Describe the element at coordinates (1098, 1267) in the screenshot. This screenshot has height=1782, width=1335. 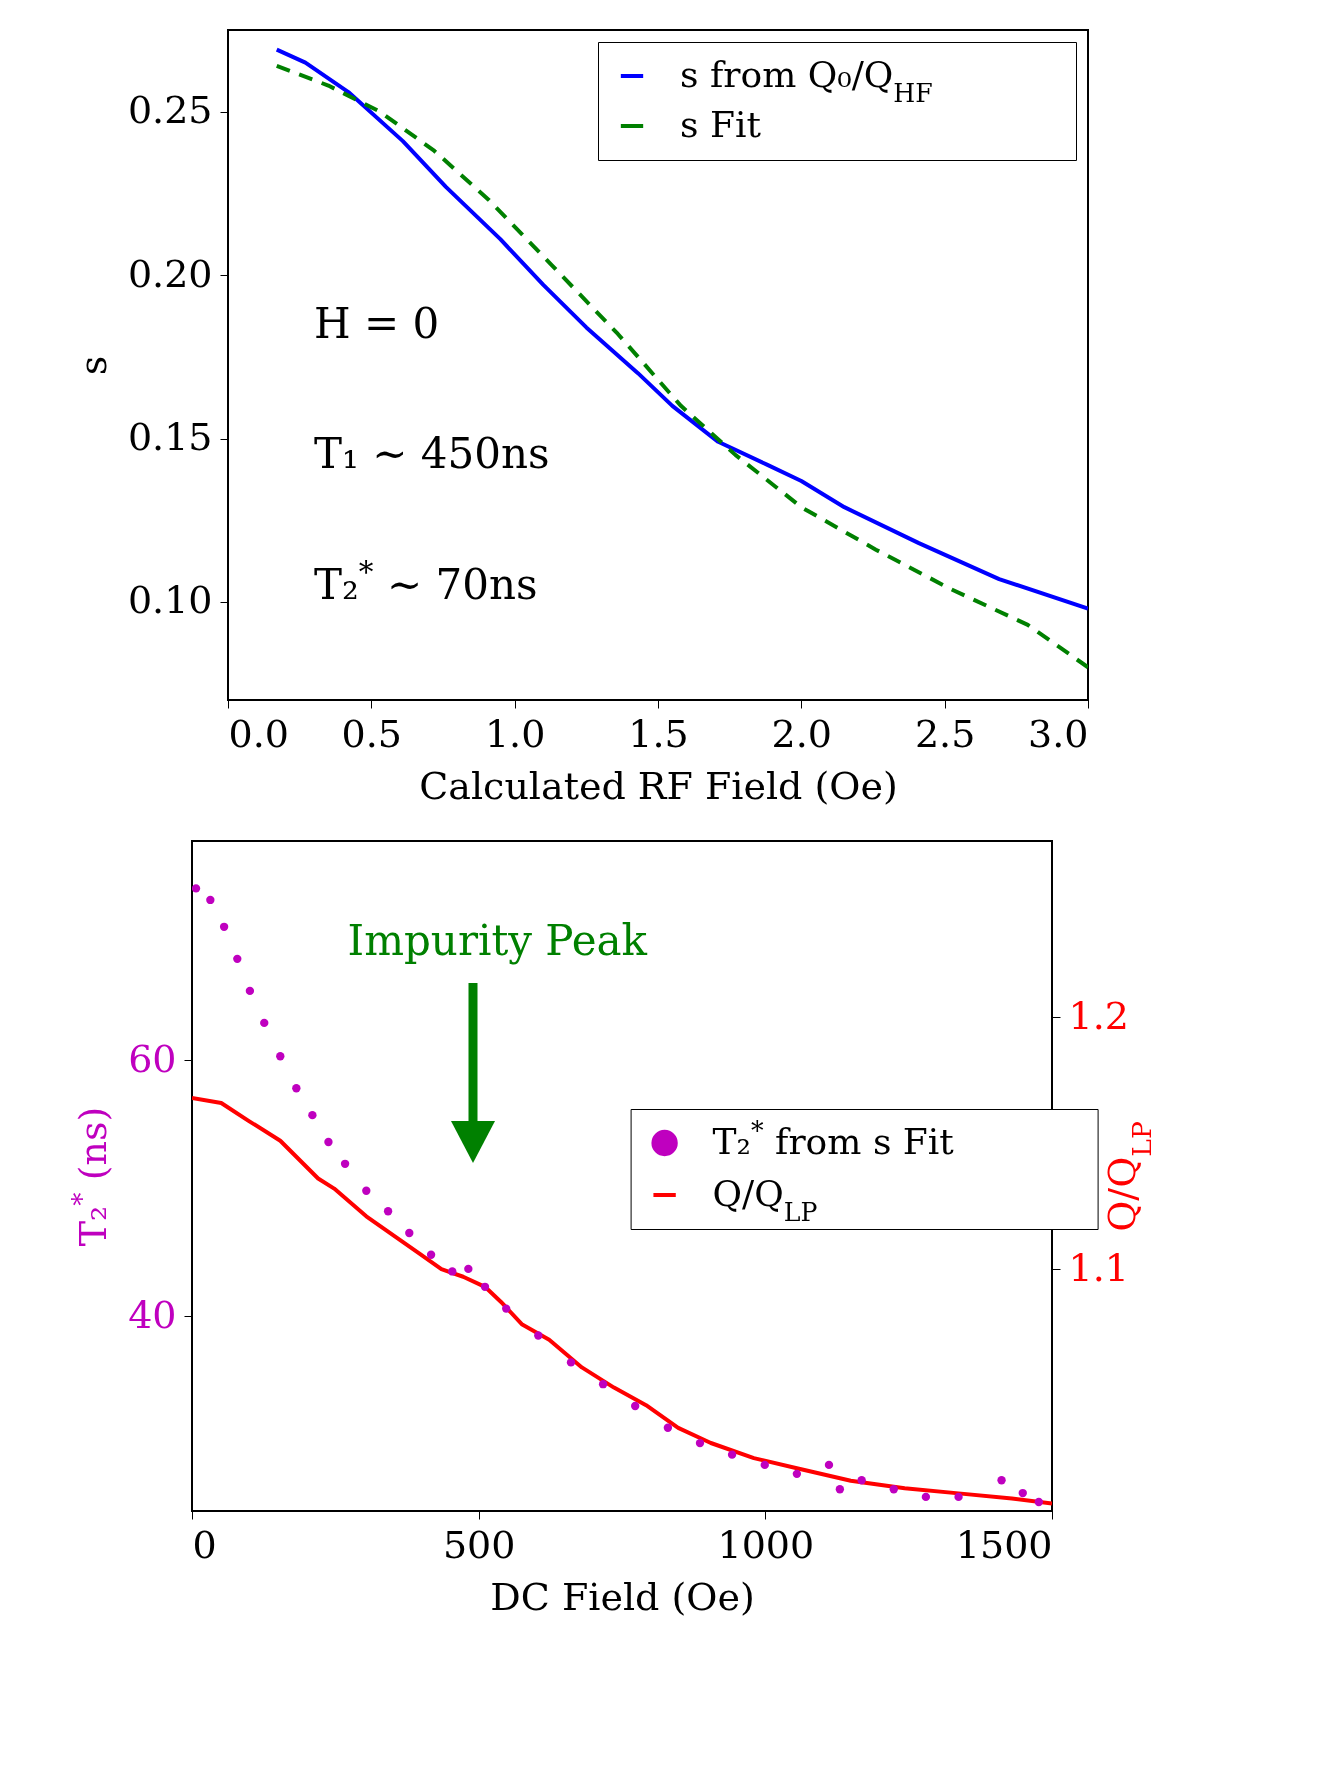
I see `y2-tick-label: 1.1` at that location.